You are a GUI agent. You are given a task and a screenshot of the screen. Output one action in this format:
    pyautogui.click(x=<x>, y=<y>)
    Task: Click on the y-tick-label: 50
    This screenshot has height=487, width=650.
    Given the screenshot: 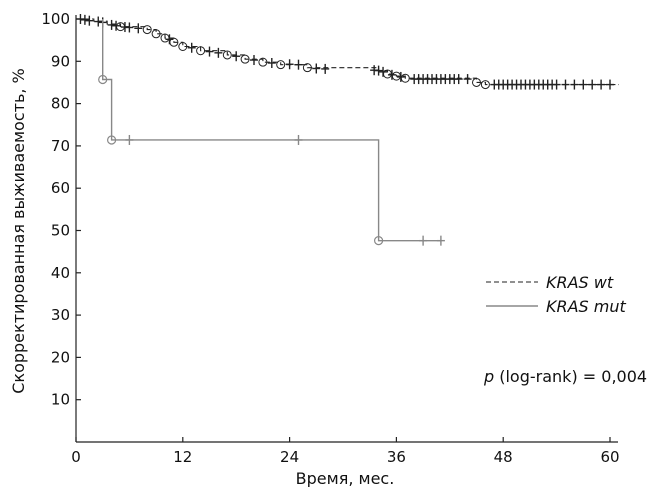 What is the action you would take?
    pyautogui.click(x=60, y=231)
    